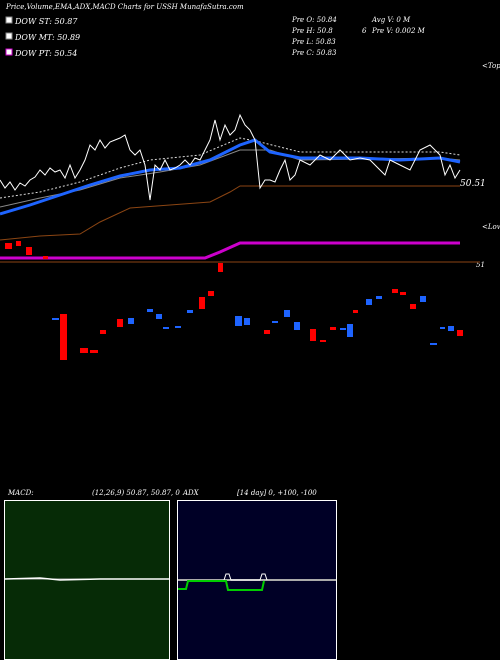  I want to click on adx-line, so click(245, 577).